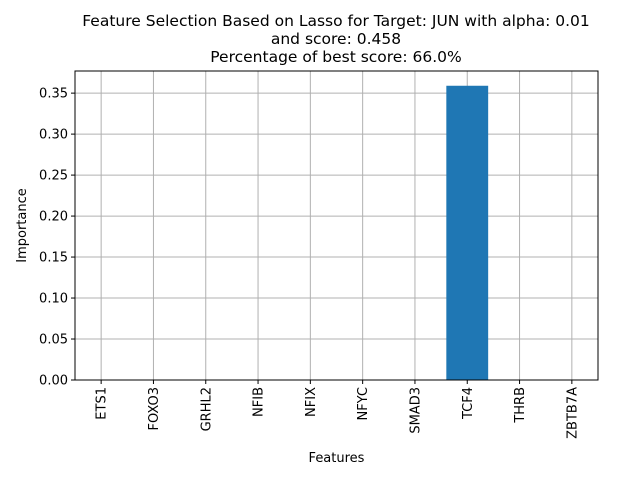  What do you see at coordinates (572, 413) in the screenshot?
I see `x-tick-label: ZBTB7A` at bounding box center [572, 413].